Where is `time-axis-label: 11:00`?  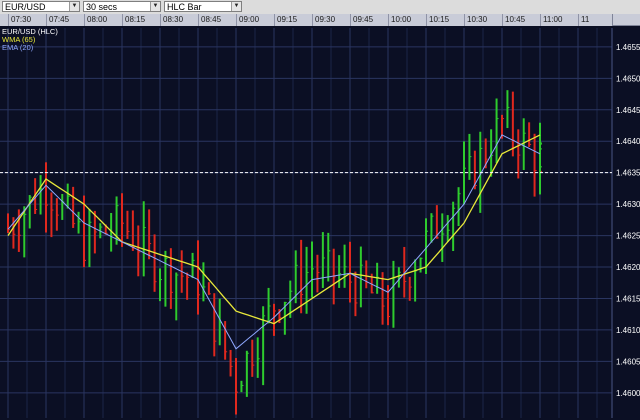 time-axis-label: 11:00 is located at coordinates (559, 20).